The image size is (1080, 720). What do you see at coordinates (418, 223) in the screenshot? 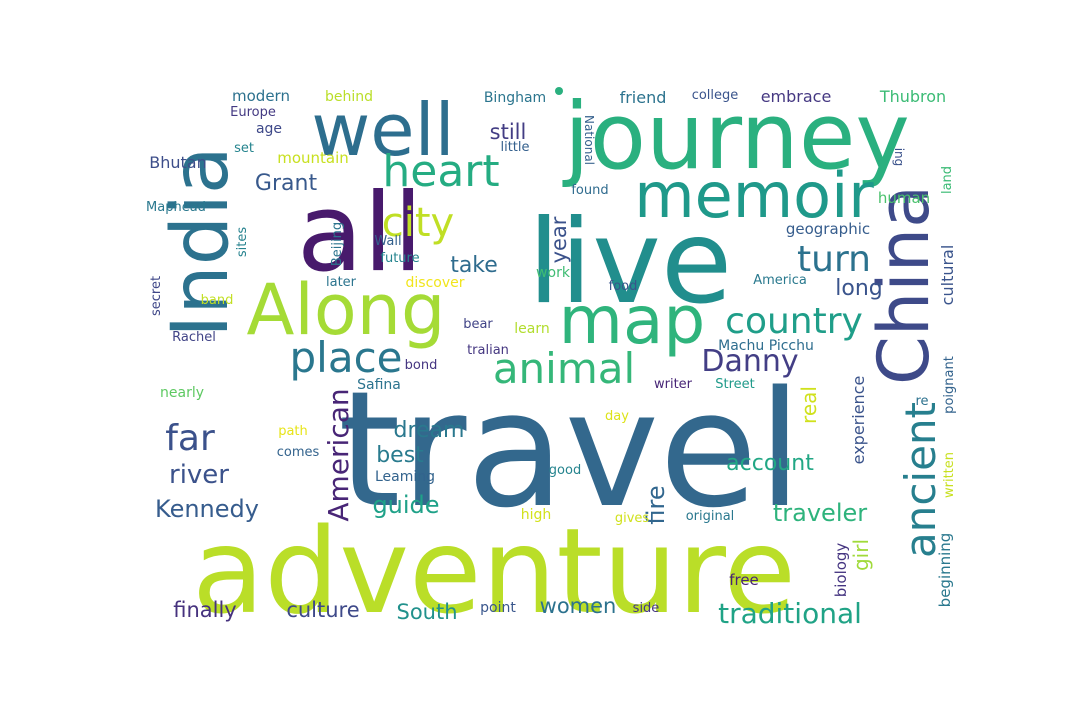
I see `word-city: city` at bounding box center [418, 223].